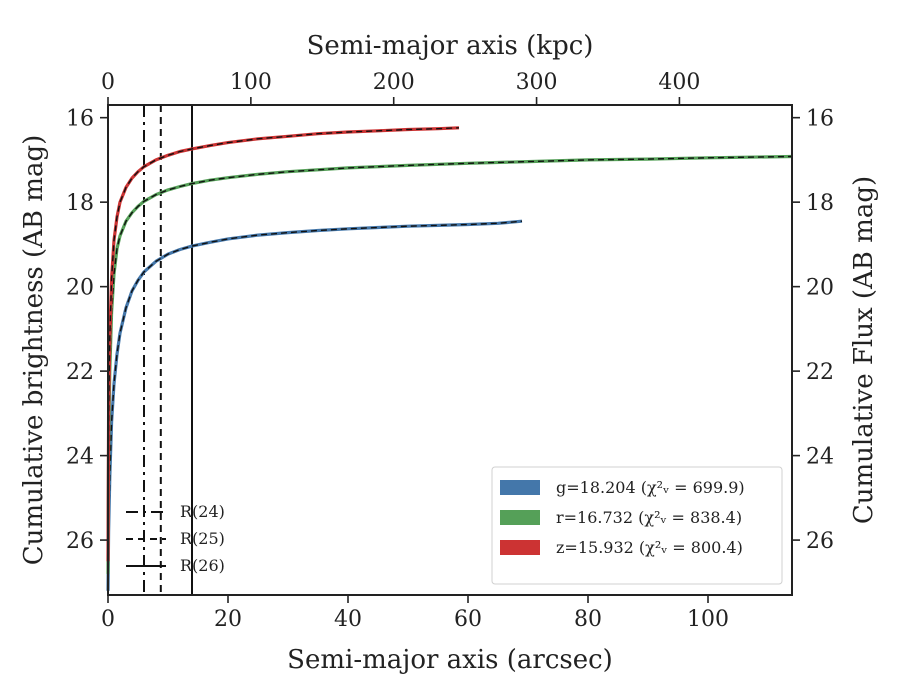 The height and width of the screenshot is (700, 900). Describe the element at coordinates (228, 619) in the screenshot. I see `x-tick-label: 20` at that location.